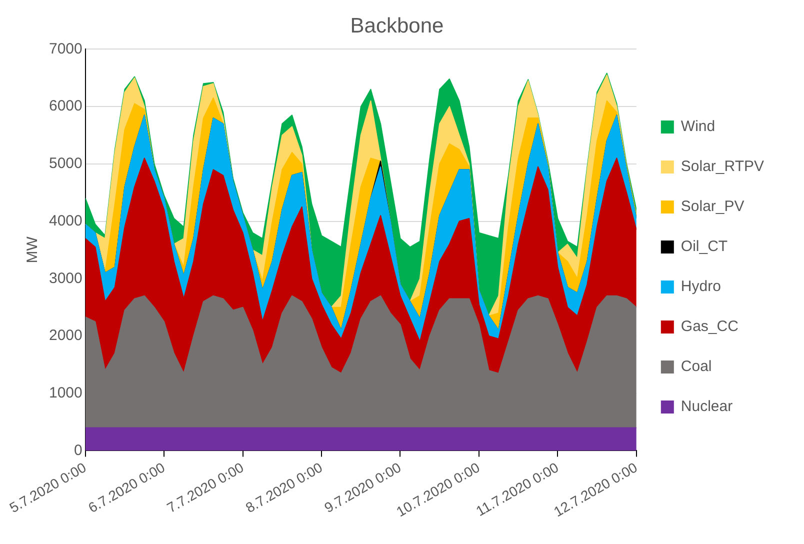 This screenshot has height=544, width=804. What do you see at coordinates (709, 327) in the screenshot?
I see `legend-label: Gas_CC` at bounding box center [709, 327].